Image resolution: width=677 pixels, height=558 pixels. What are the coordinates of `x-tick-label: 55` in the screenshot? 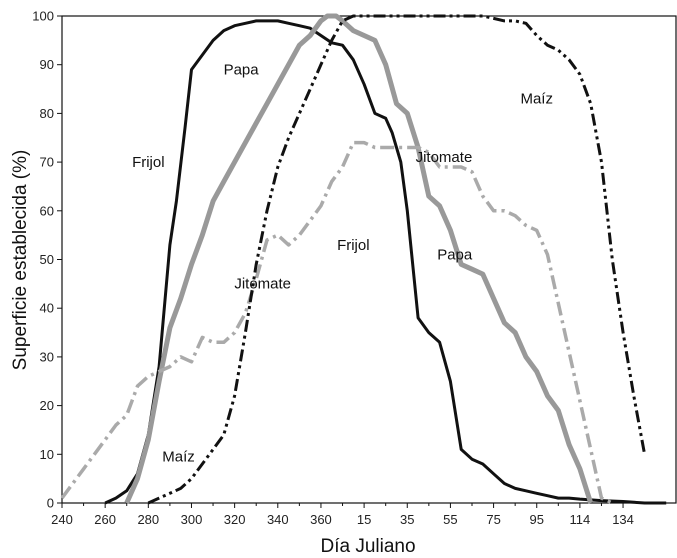 It's located at (450, 519).